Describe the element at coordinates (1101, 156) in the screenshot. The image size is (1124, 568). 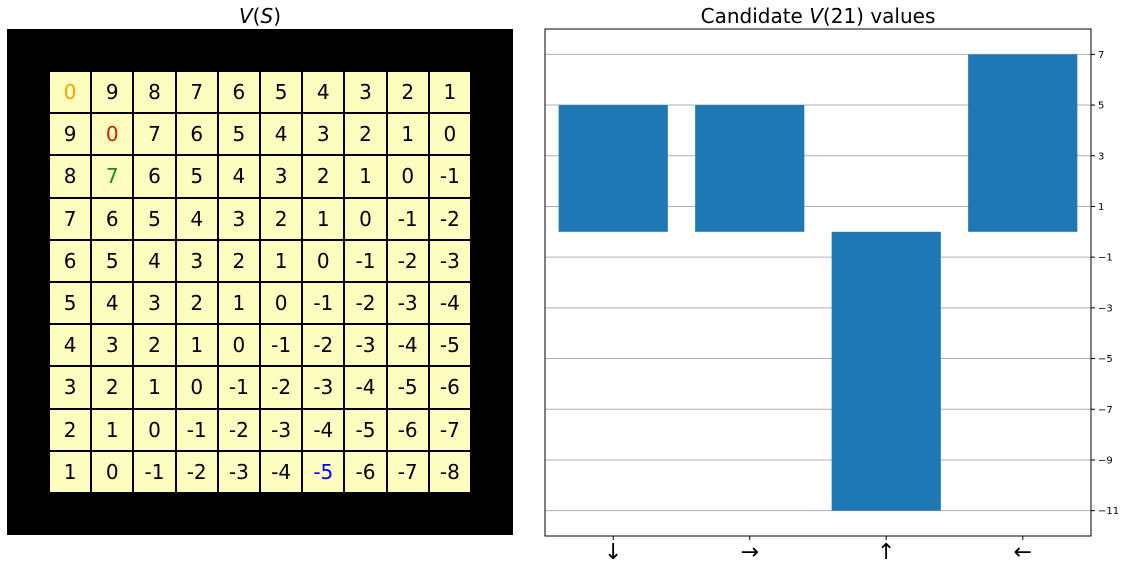
I see `y-tick-label: 3` at that location.